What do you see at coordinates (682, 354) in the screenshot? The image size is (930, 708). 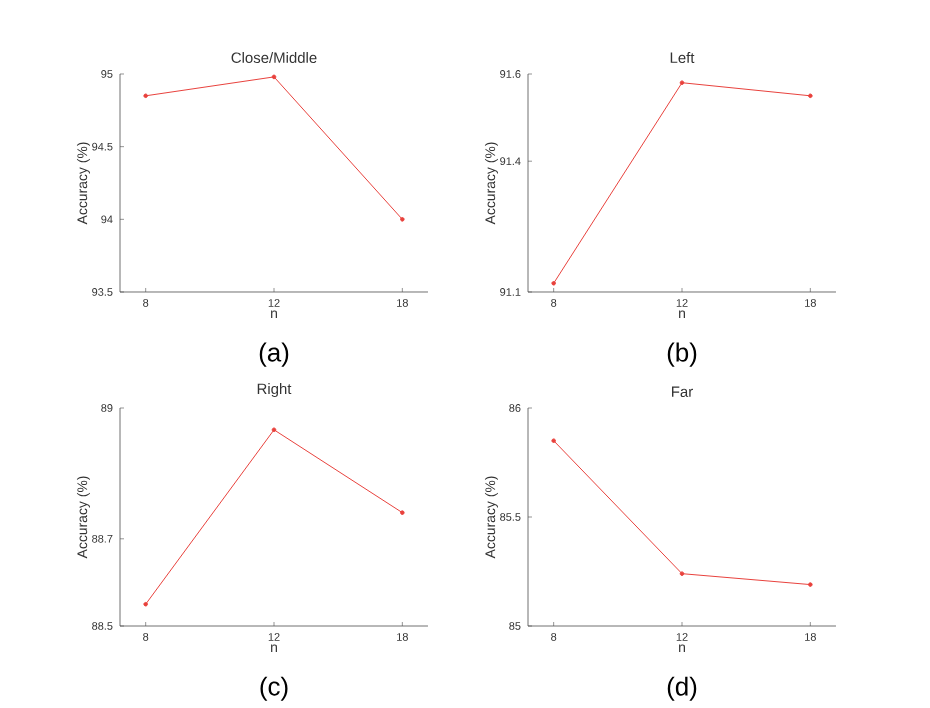 I see `text: (b)` at bounding box center [682, 354].